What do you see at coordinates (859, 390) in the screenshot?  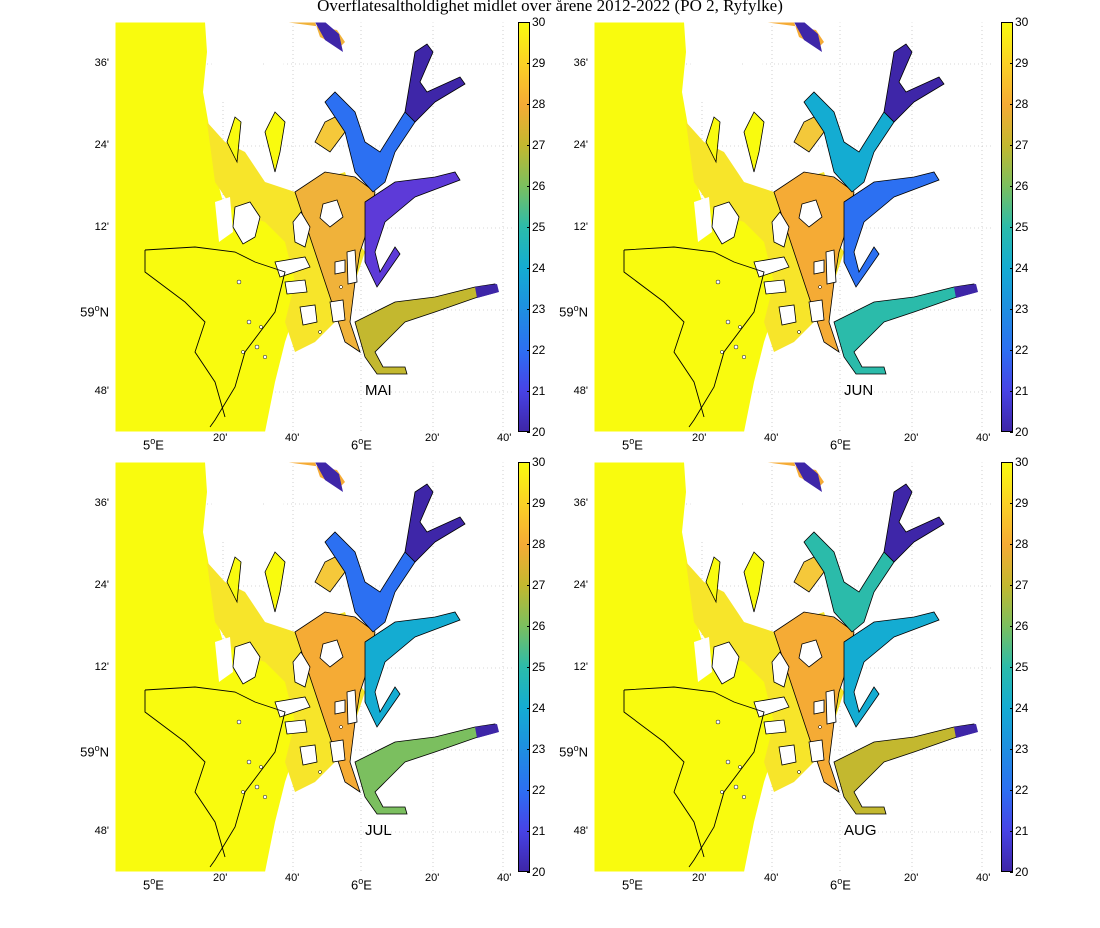 I see `month-label: JUN` at bounding box center [859, 390].